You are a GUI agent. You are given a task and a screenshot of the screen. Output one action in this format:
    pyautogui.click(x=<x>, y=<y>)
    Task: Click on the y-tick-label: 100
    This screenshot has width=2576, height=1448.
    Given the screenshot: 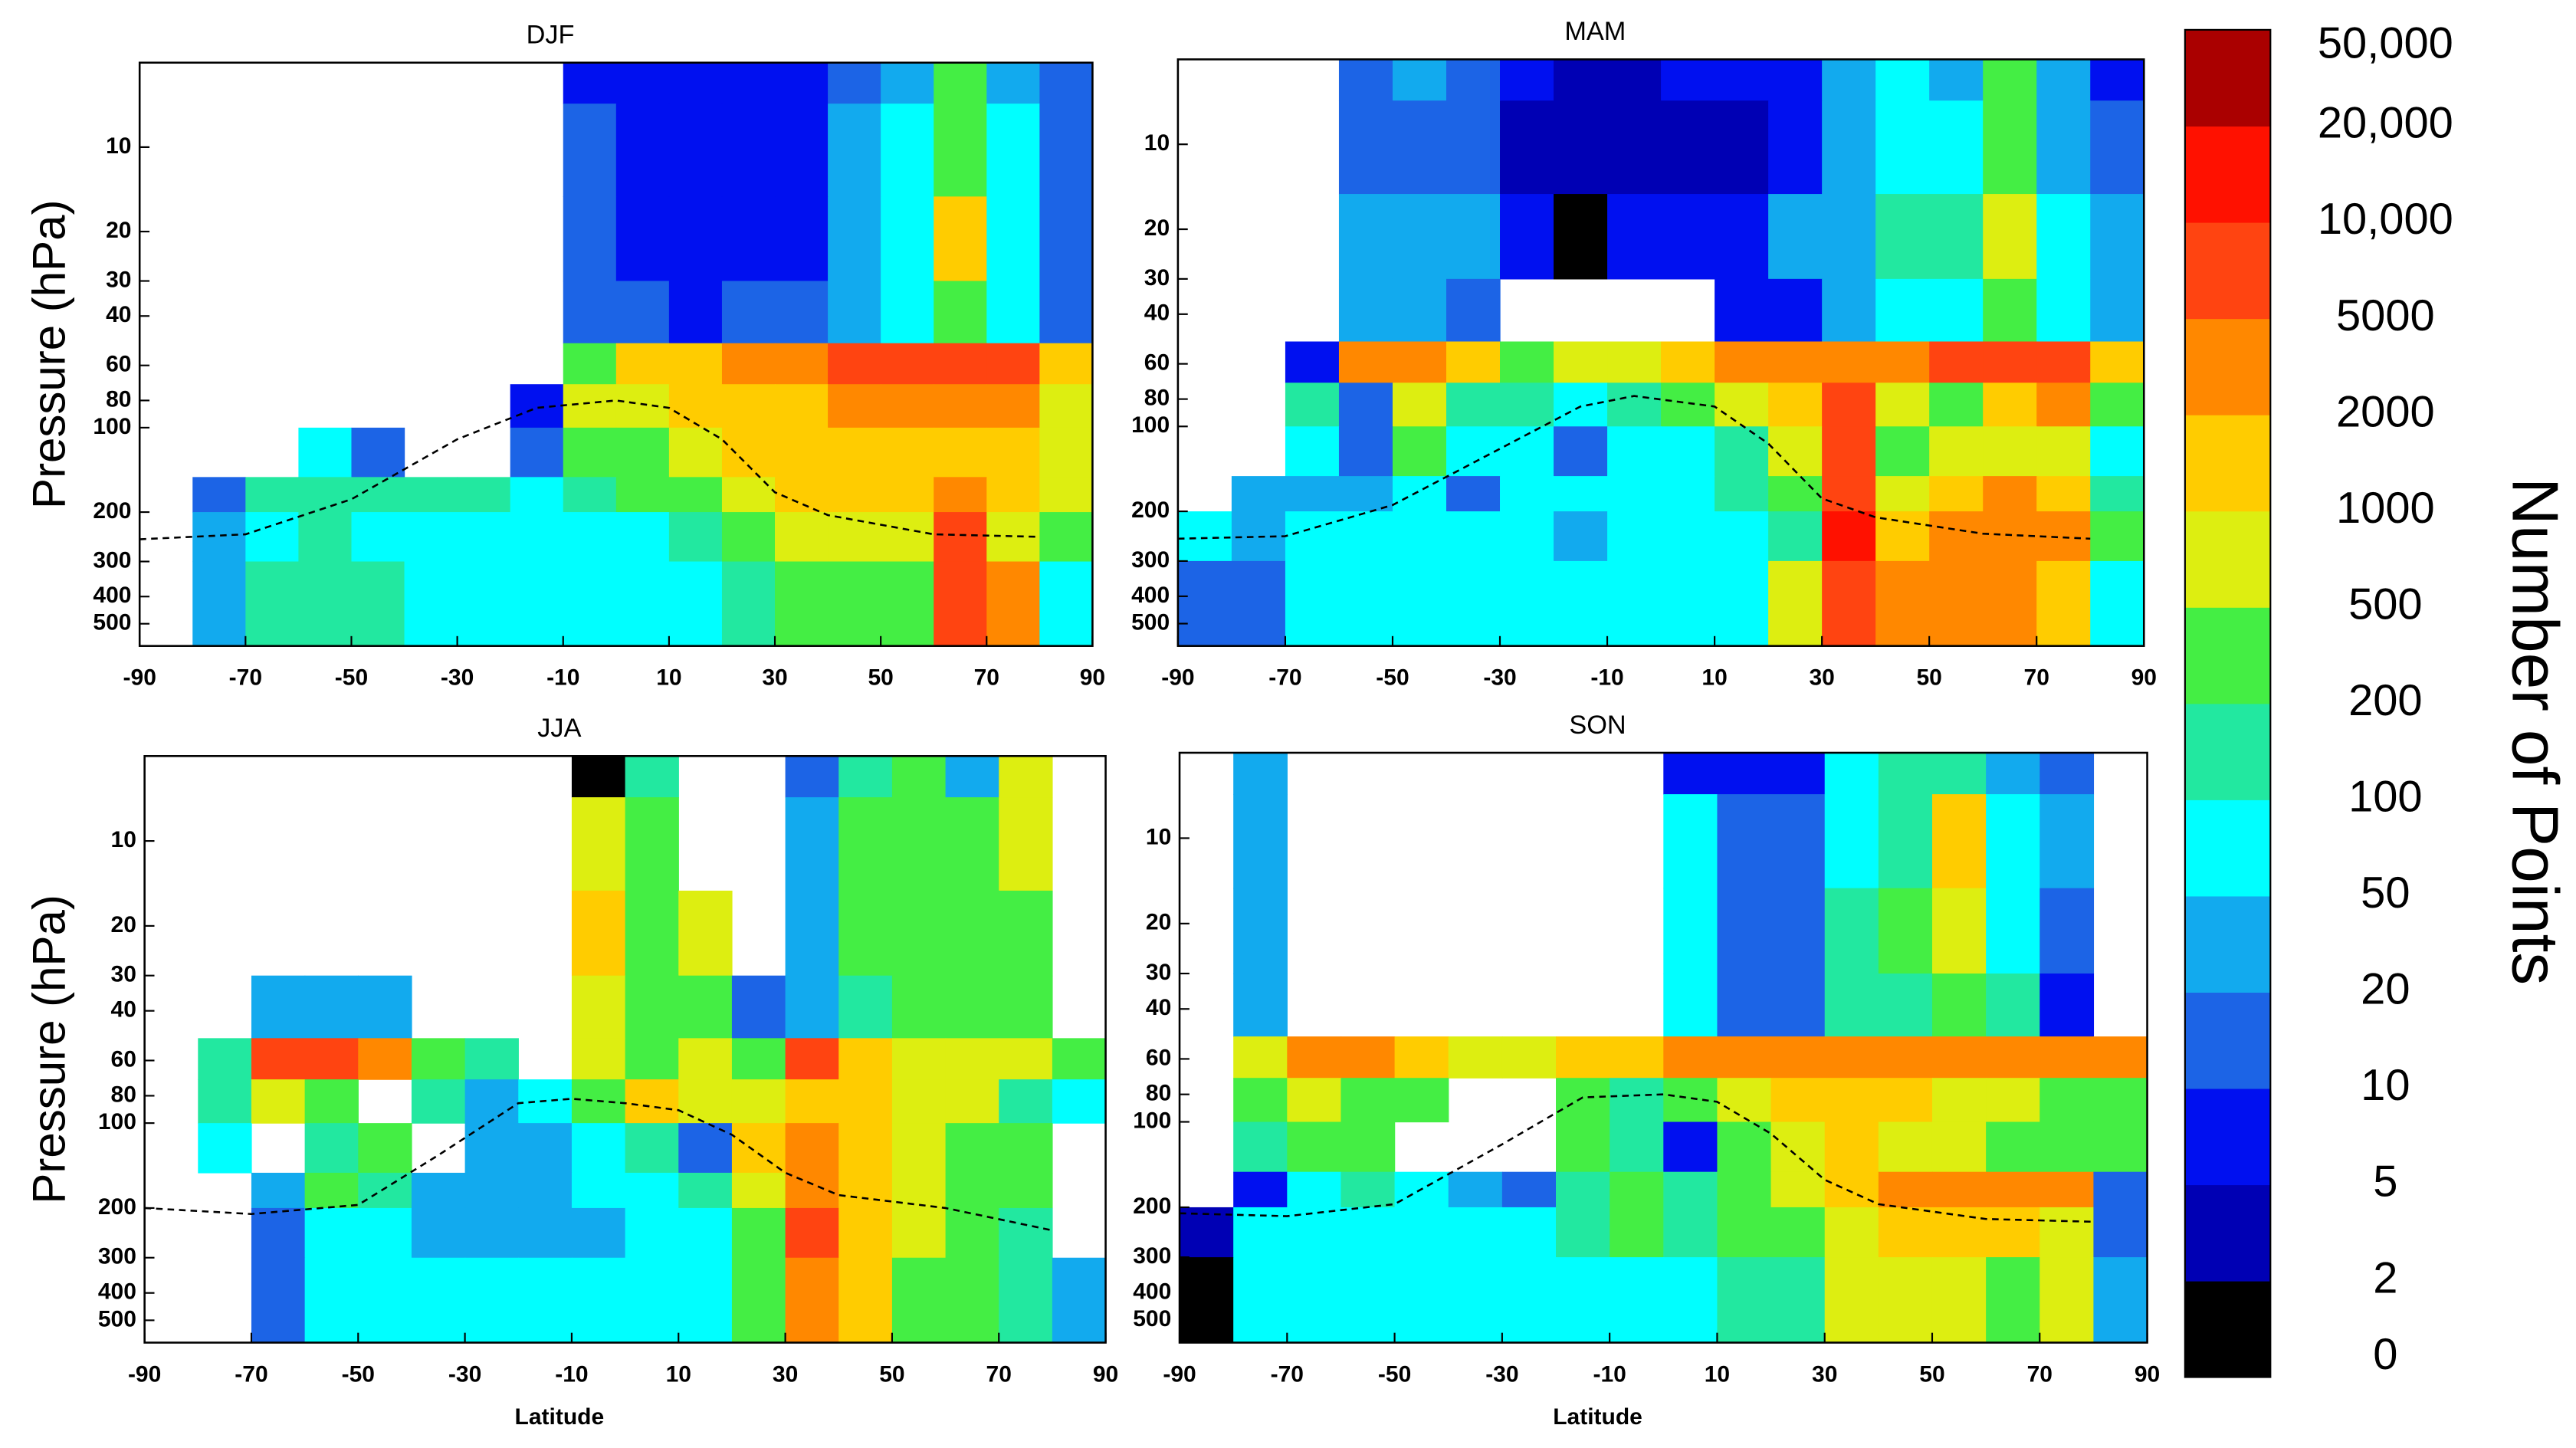 What is the action you would take?
    pyautogui.click(x=117, y=1121)
    